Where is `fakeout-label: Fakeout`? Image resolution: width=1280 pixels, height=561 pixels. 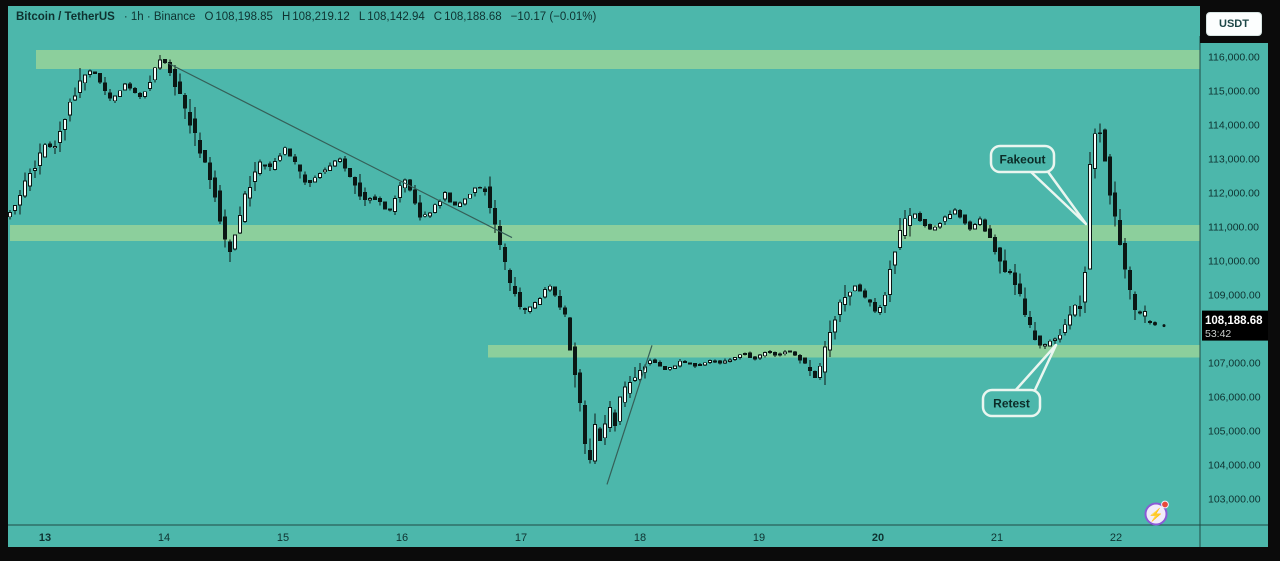 fakeout-label: Fakeout is located at coordinates (1022, 160).